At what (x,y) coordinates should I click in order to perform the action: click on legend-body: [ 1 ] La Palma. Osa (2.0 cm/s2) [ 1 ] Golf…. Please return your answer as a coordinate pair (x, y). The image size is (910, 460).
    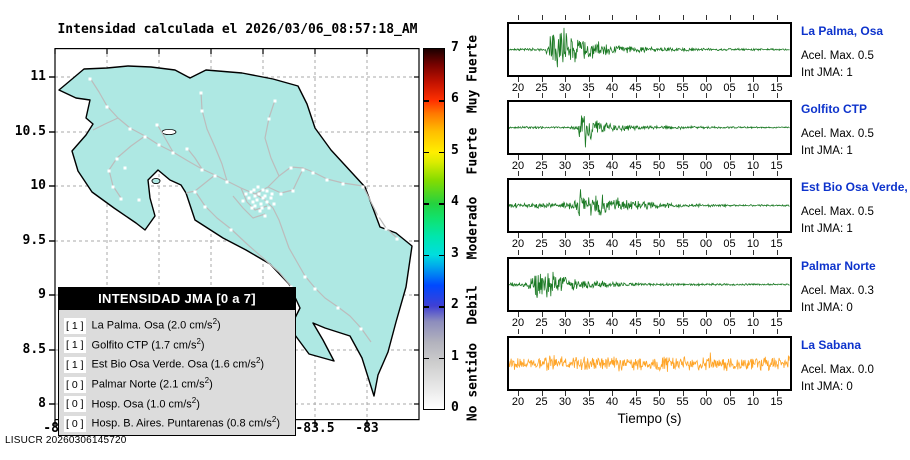
    Looking at the image, I should click on (177, 372).